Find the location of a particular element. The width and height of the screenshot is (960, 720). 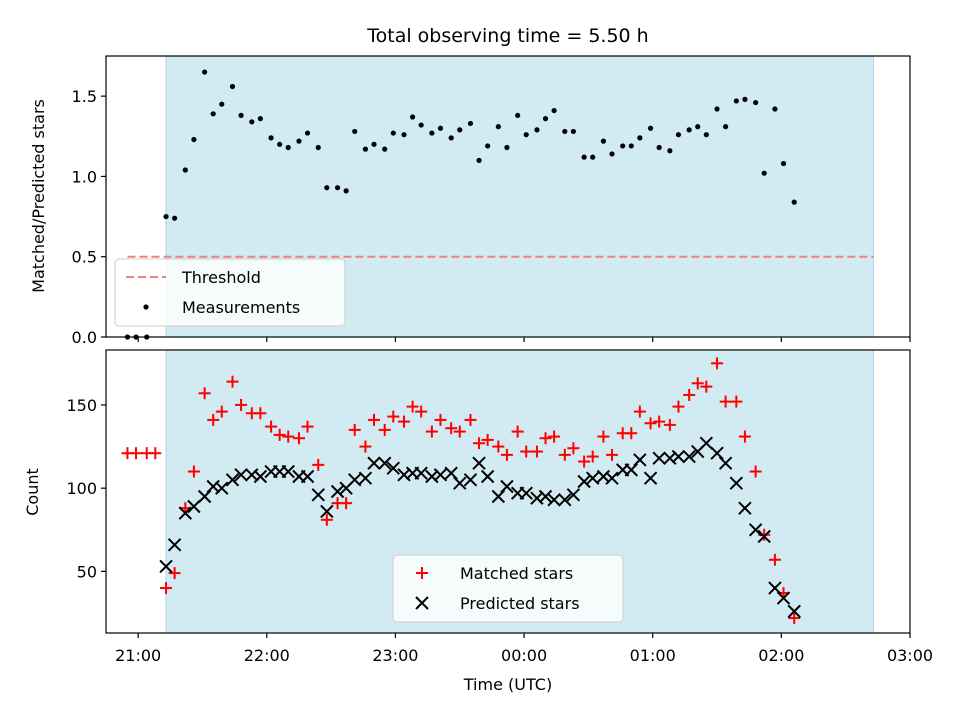

top-y-axis-label: Matched/Predicted stars is located at coordinates (38, 196).